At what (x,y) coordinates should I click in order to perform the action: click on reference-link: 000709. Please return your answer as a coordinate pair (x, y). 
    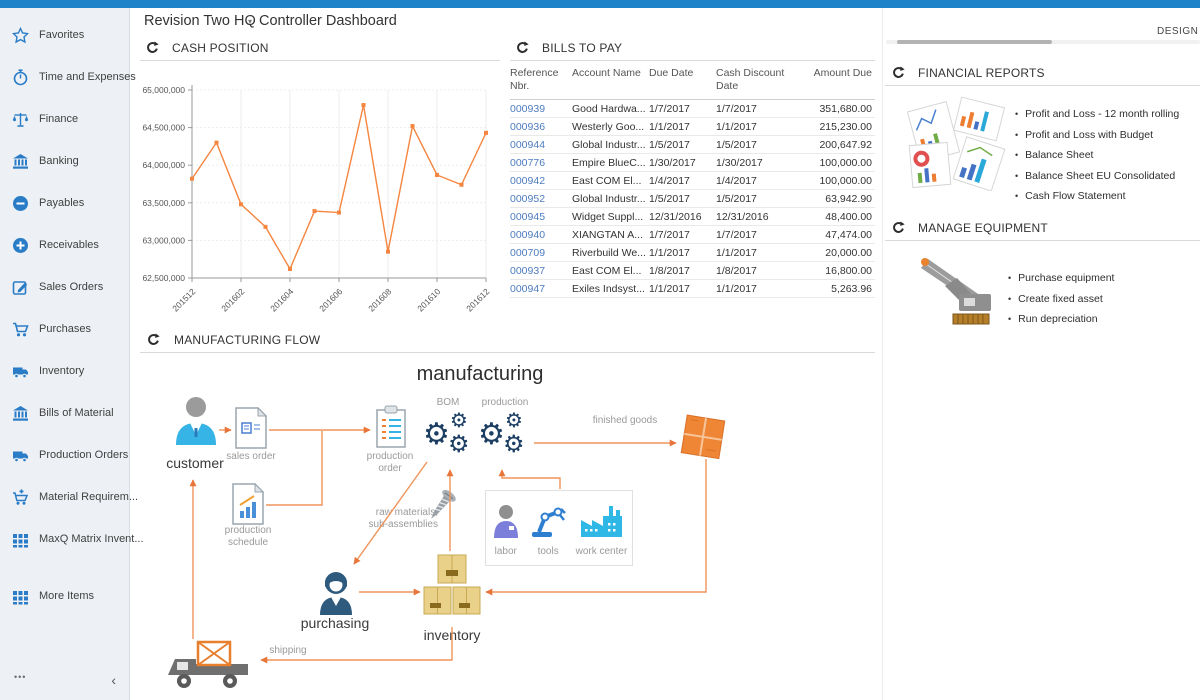
    Looking at the image, I should click on (541, 253).